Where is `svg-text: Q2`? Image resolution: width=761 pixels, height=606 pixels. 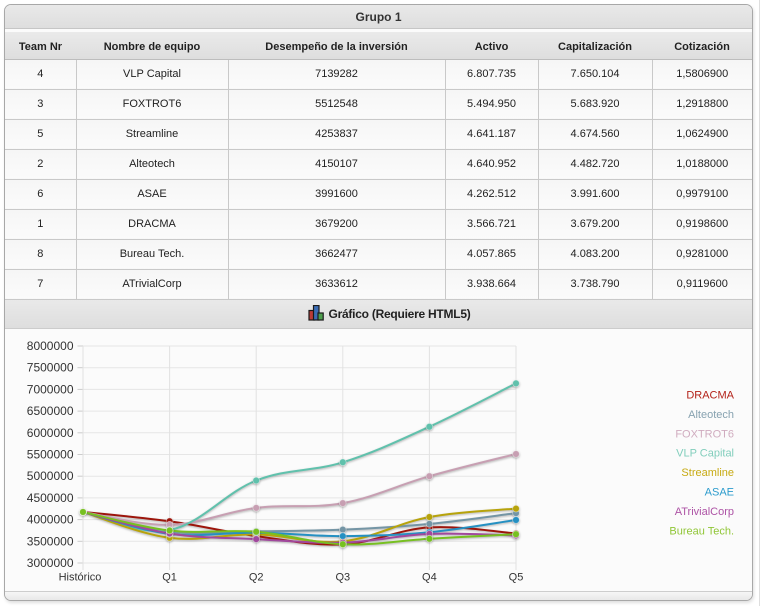
svg-text: Q2 is located at coordinates (256, 578).